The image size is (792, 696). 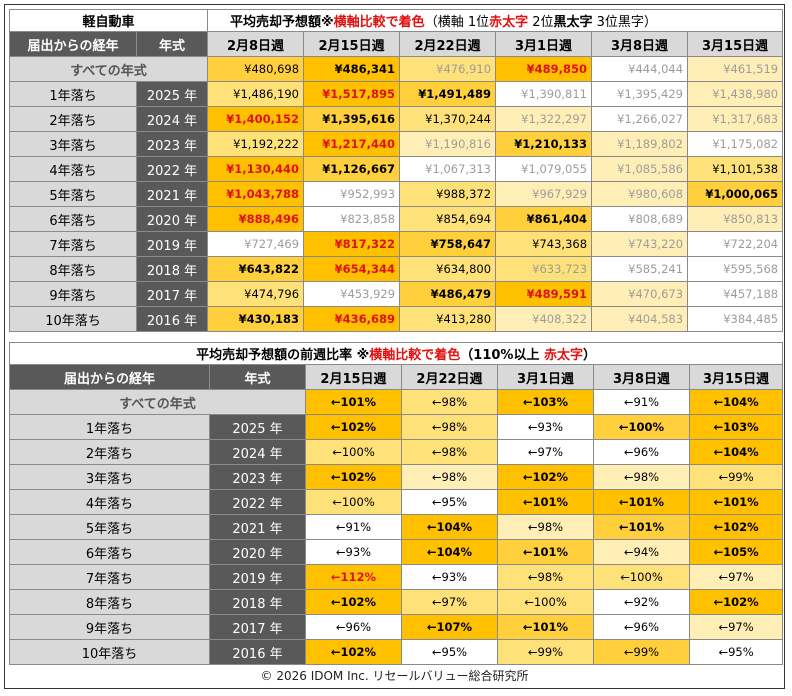 What do you see at coordinates (256, 144) in the screenshot?
I see `price-cell: ¥1,192,222` at bounding box center [256, 144].